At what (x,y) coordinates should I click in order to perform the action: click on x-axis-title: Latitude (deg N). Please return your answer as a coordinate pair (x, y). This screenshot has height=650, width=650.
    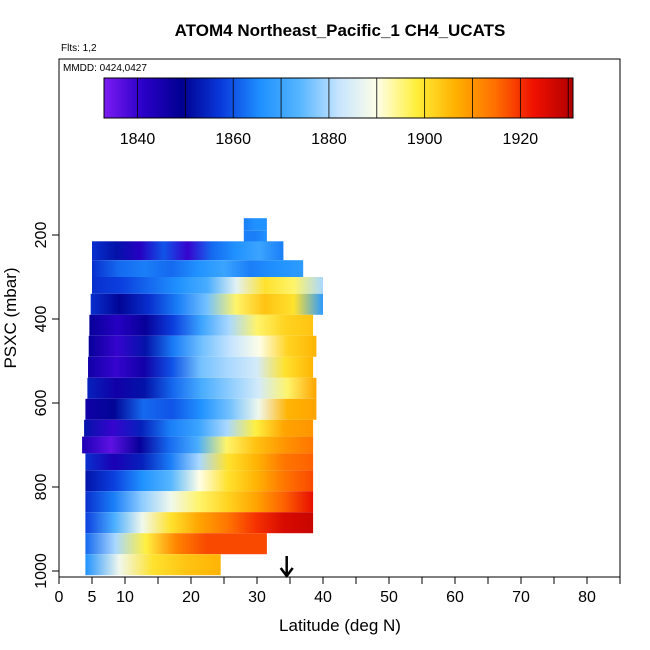
    Looking at the image, I should click on (340, 625).